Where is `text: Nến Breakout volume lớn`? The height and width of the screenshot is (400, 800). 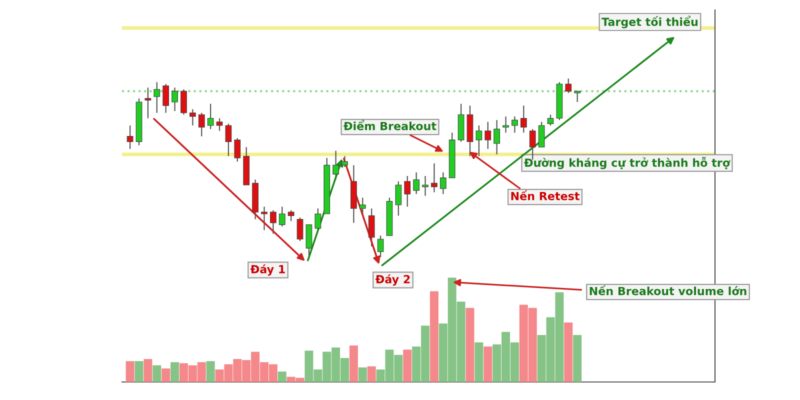 text: Nến Breakout volume lớn is located at coordinates (668, 290).